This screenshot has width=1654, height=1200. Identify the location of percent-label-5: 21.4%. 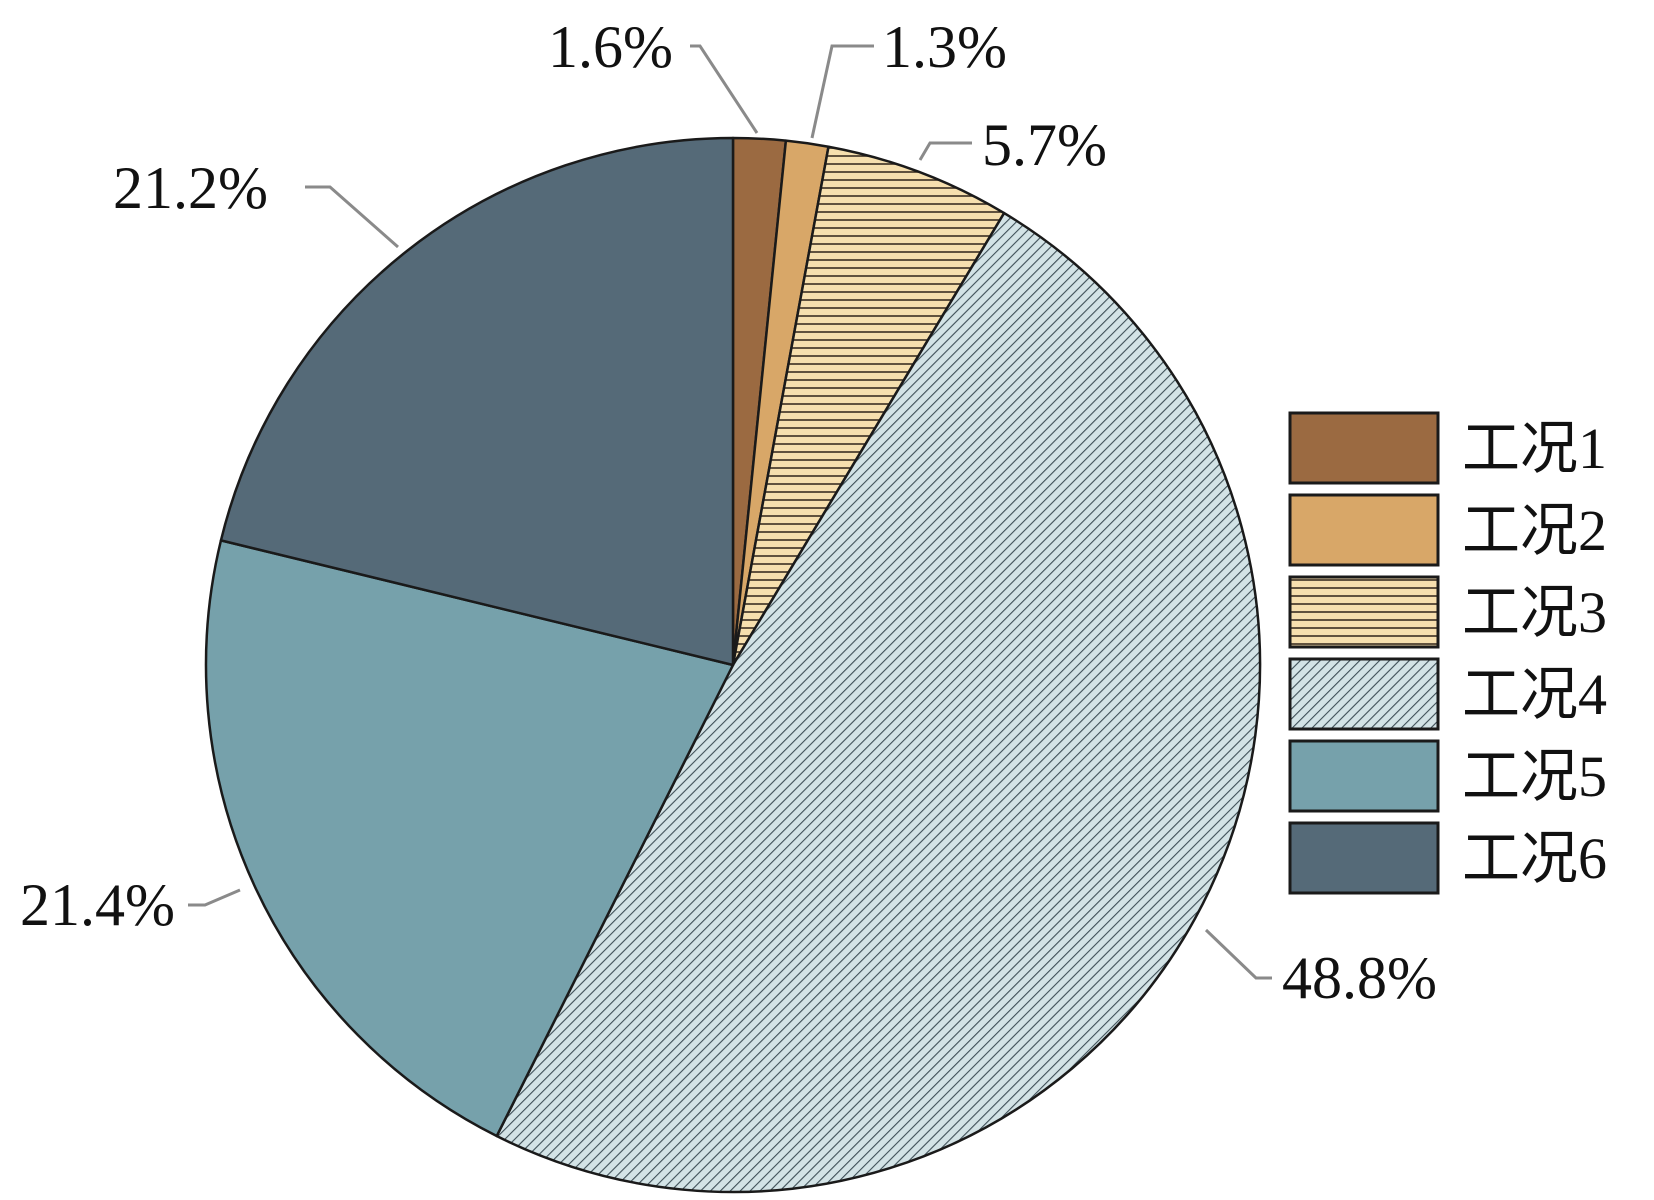
(97, 905).